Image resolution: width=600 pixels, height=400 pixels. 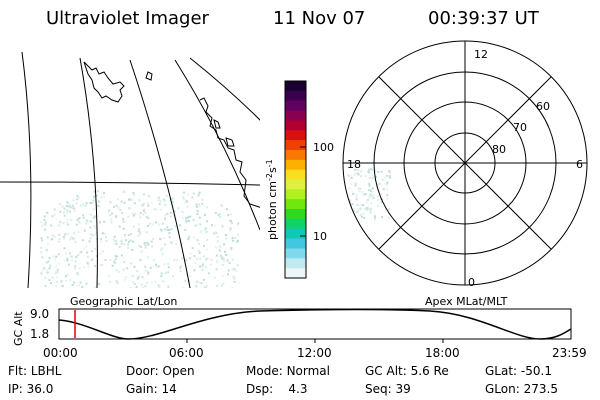 What do you see at coordinates (315, 324) in the screenshot?
I see `timeline-frame` at bounding box center [315, 324].